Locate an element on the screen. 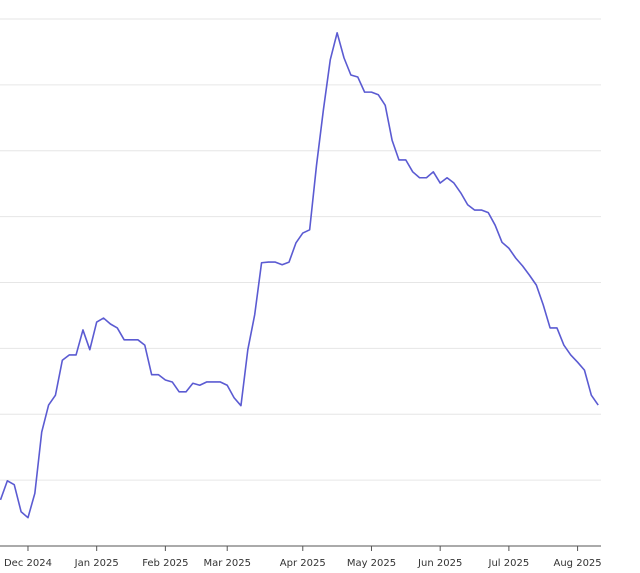 Image resolution: width=640 pixels, height=573 pixels. x-tick-label: Aug 2025 is located at coordinates (578, 563).